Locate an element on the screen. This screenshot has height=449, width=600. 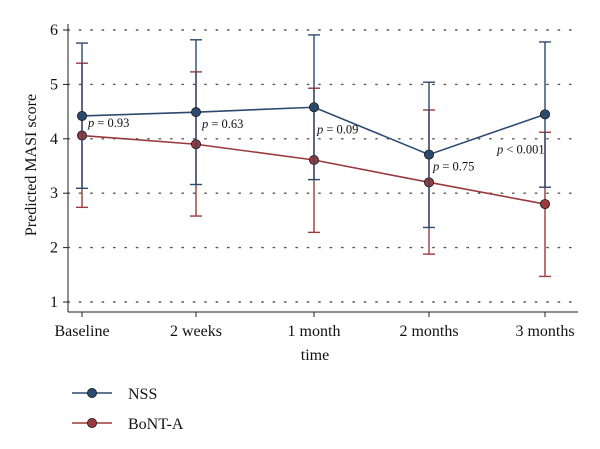
y-tick-label: 6 is located at coordinates (54, 30).